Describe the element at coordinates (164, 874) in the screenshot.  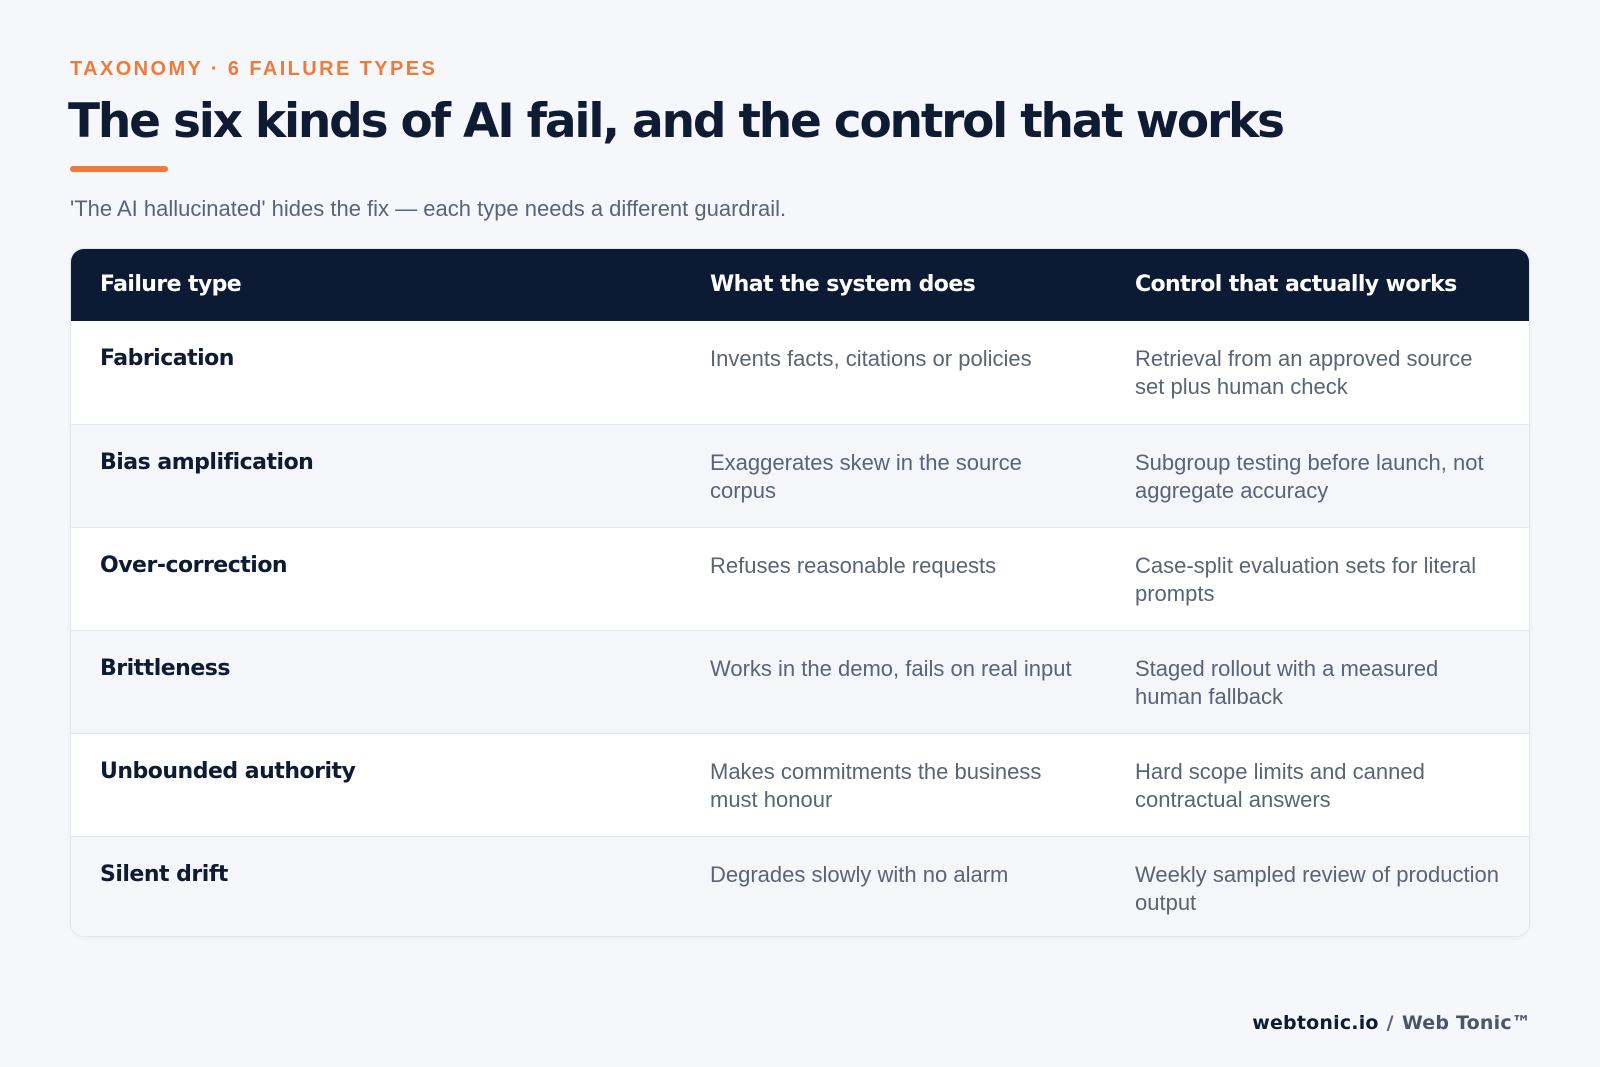
I see `failure-type-cell: Silent drift` at that location.